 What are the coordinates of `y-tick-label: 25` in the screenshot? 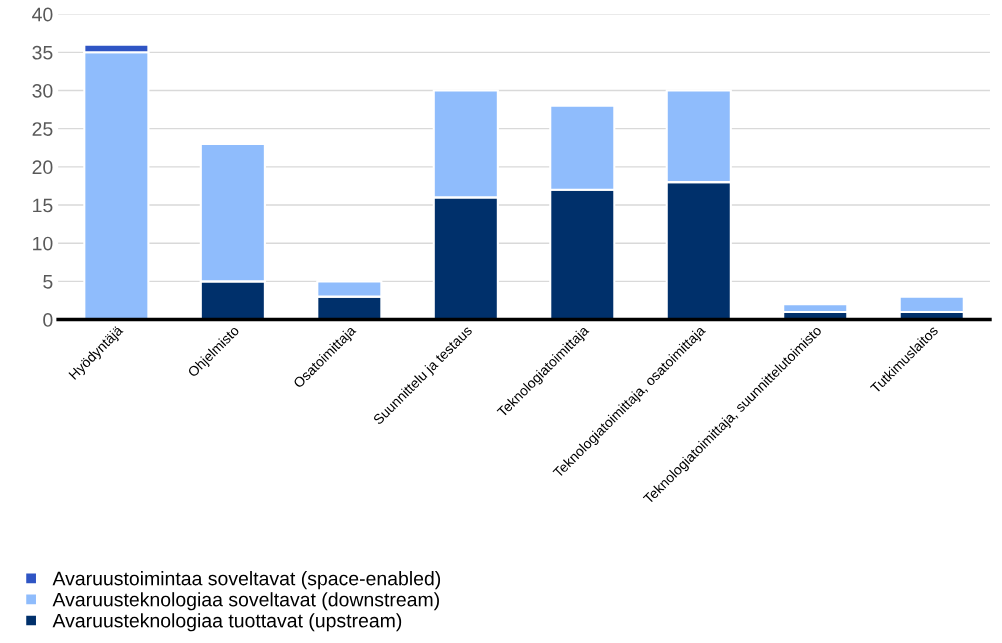 It's located at (42, 129).